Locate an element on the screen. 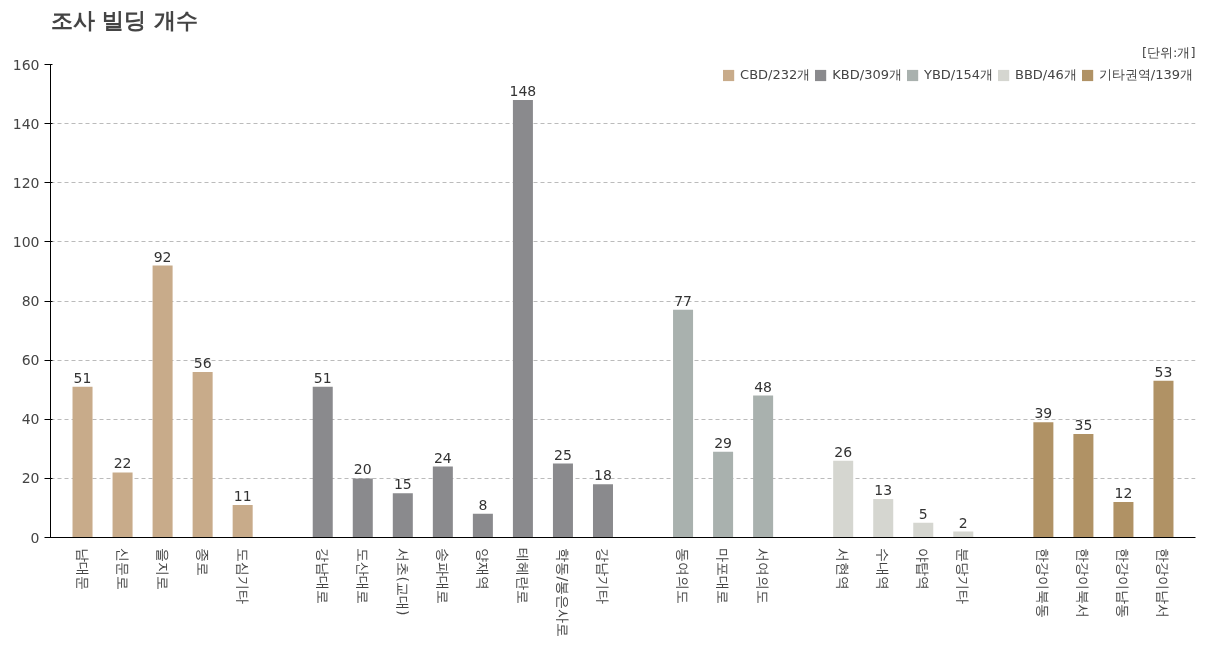  x-tick-label: 신문로 is located at coordinates (122, 569).